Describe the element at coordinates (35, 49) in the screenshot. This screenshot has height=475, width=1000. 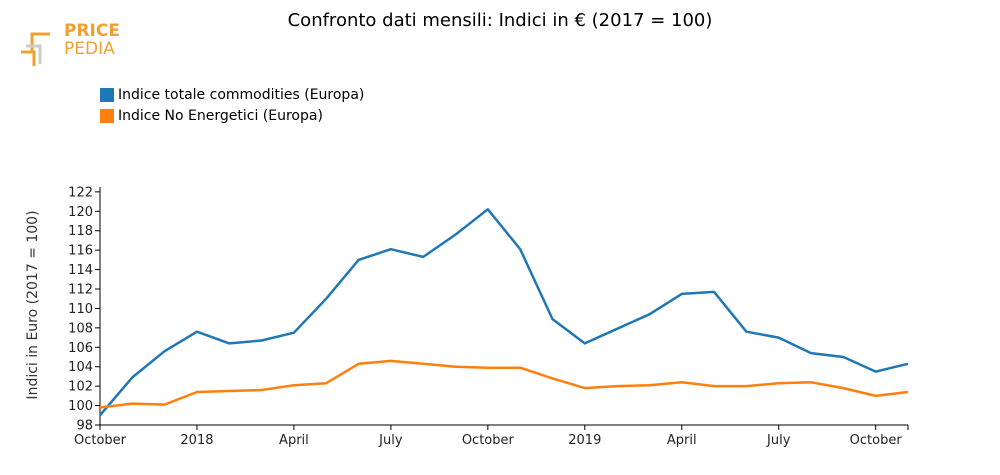
I see `logo-mark-icon` at that location.